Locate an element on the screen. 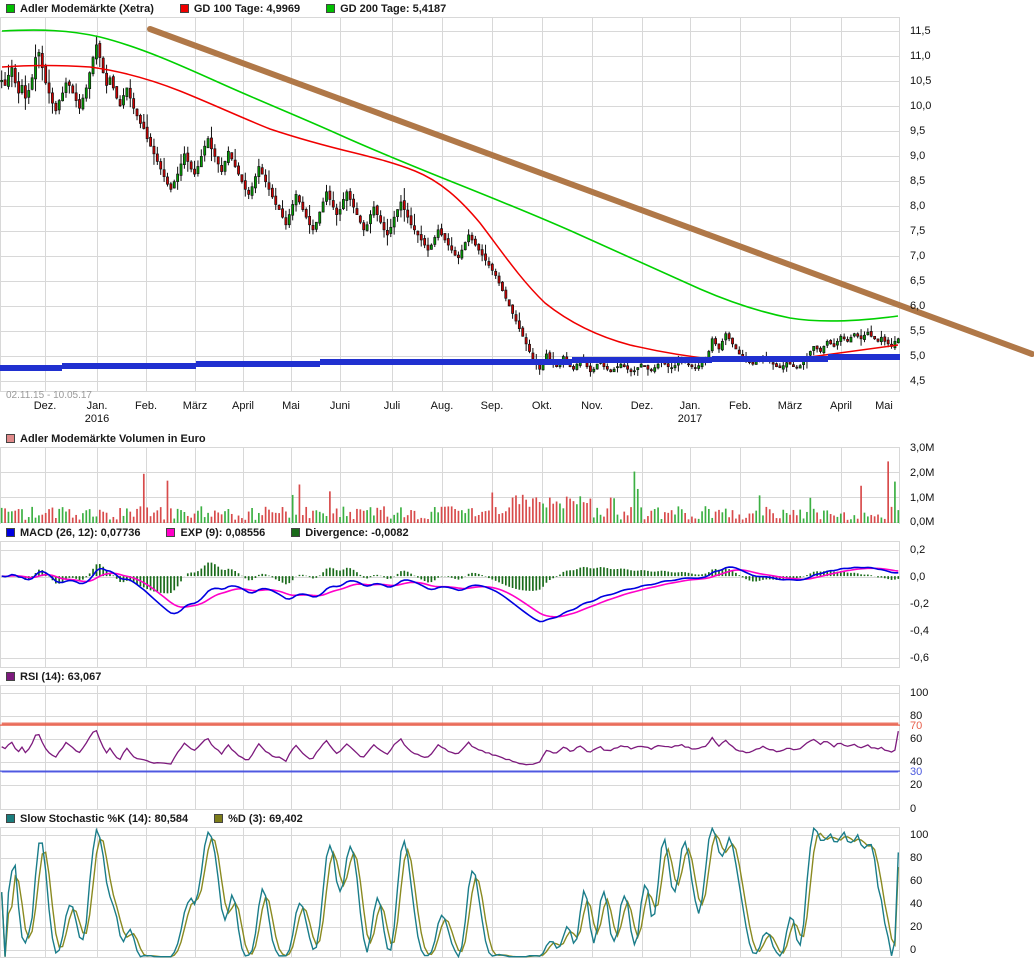 The image size is (1034, 958). y-tick-label: 2,0M is located at coordinates (922, 473).